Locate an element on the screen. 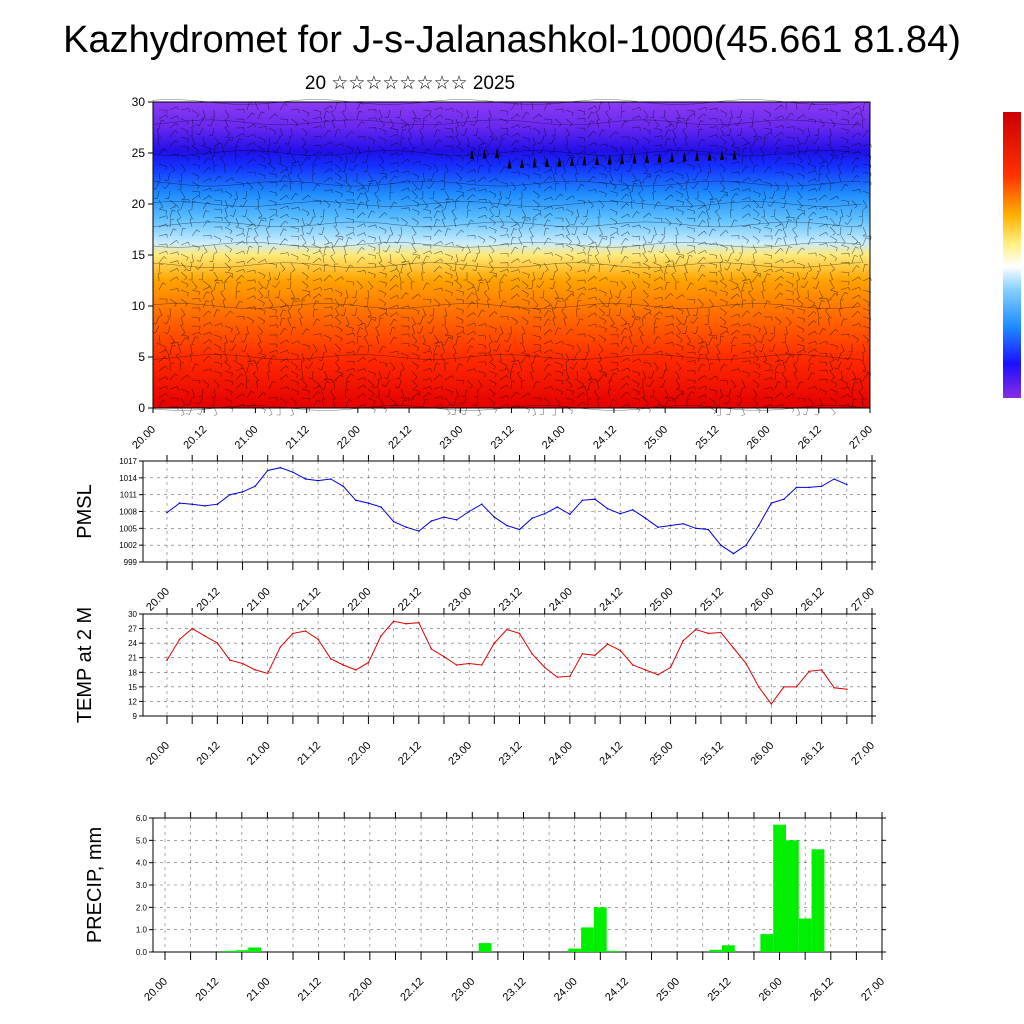 This screenshot has width=1024, height=1024. y-tick-label: 1017 is located at coordinates (128, 461).